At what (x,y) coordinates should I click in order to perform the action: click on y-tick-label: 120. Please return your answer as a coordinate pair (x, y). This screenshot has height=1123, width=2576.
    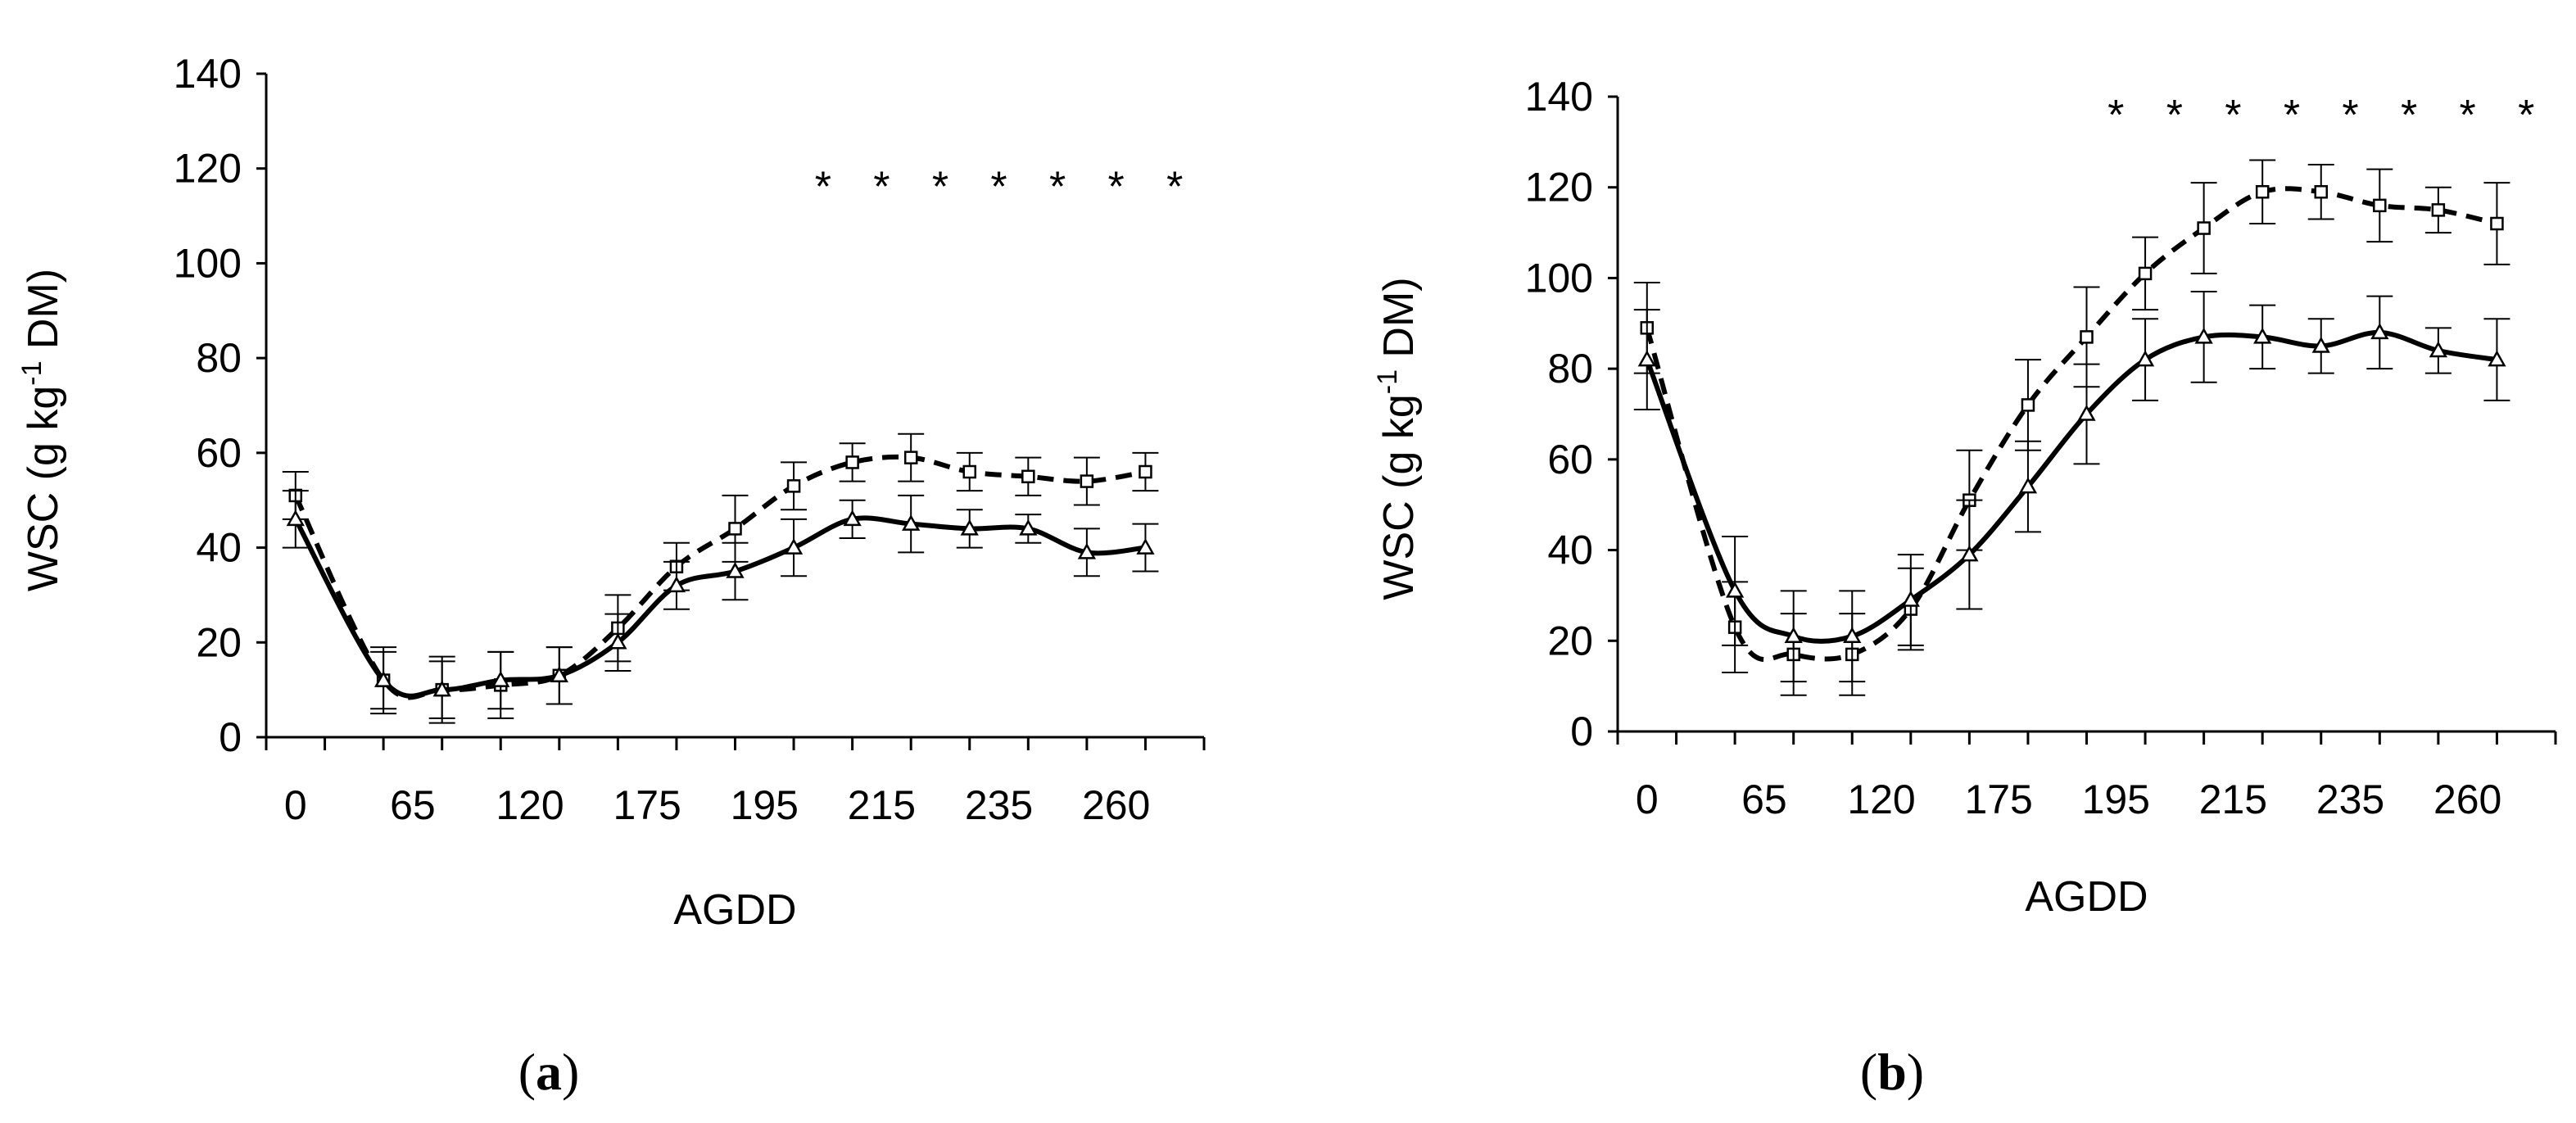
    Looking at the image, I should click on (208, 169).